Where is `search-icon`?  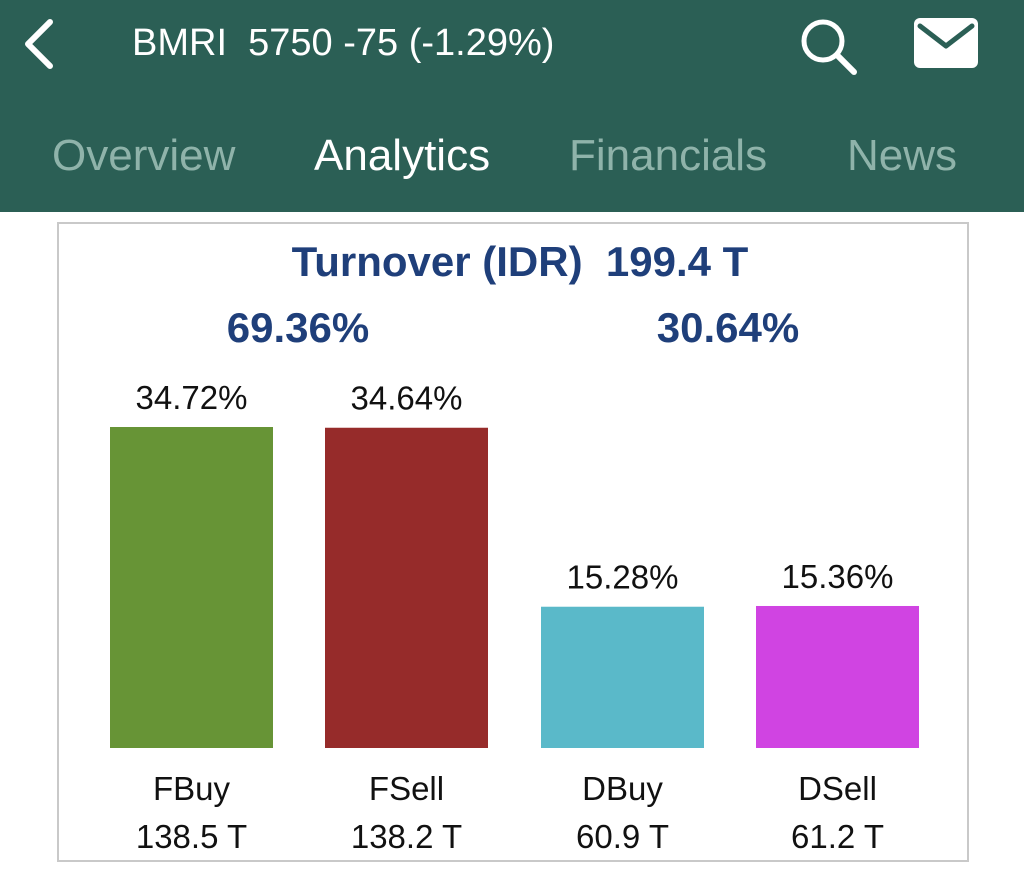 search-icon is located at coordinates (829, 47).